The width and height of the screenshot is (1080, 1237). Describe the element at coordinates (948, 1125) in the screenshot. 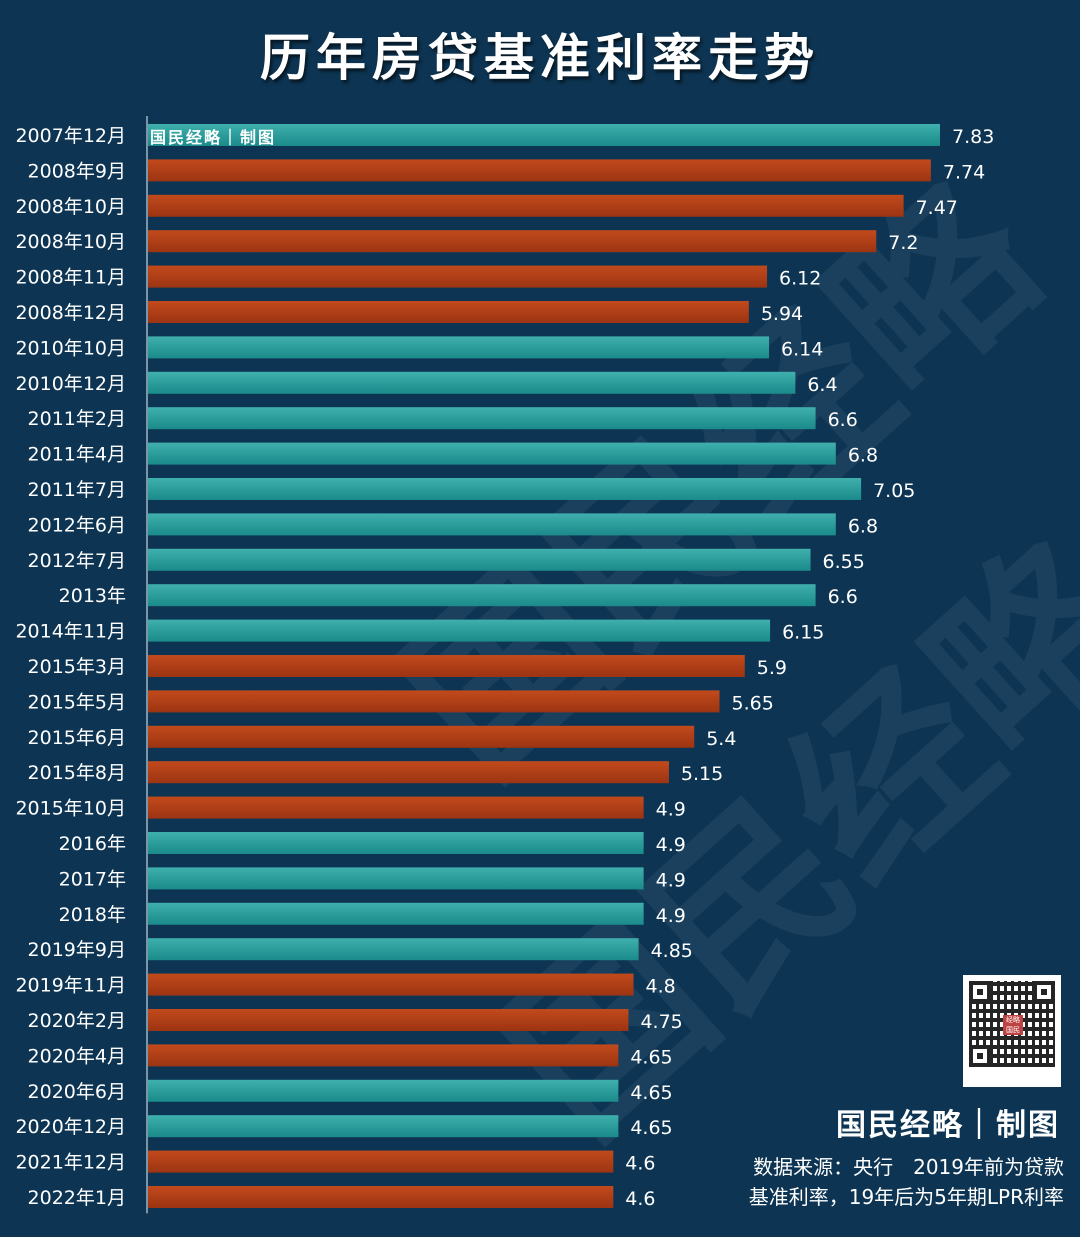

I see `brand-credit: 国民经略｜制图` at that location.